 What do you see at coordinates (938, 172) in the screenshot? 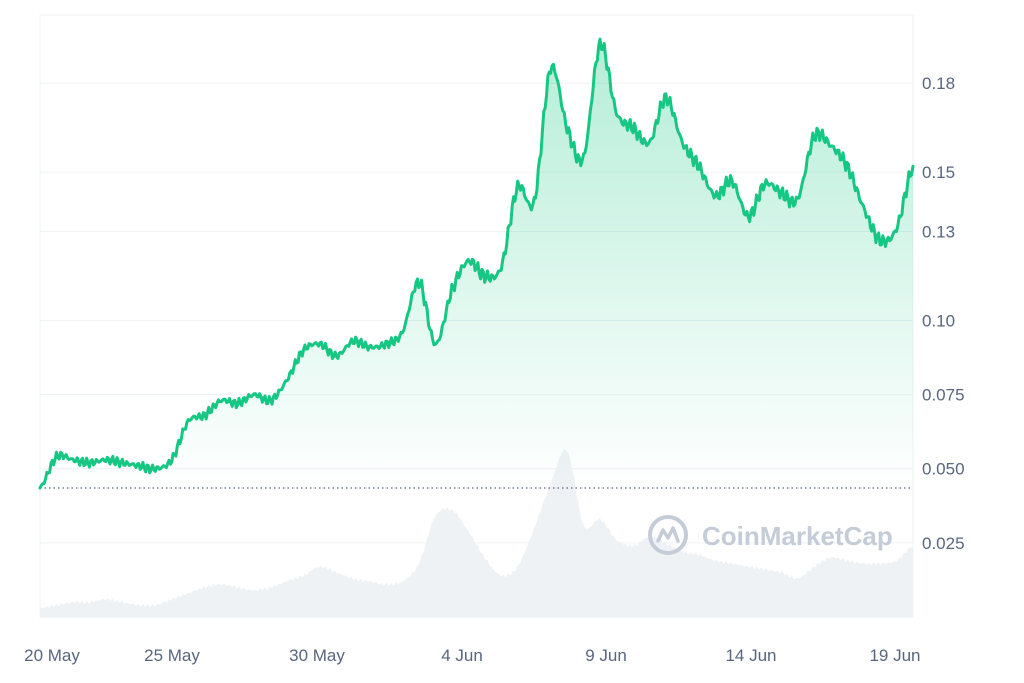
I see `y-tick-label: 0.15` at bounding box center [938, 172].